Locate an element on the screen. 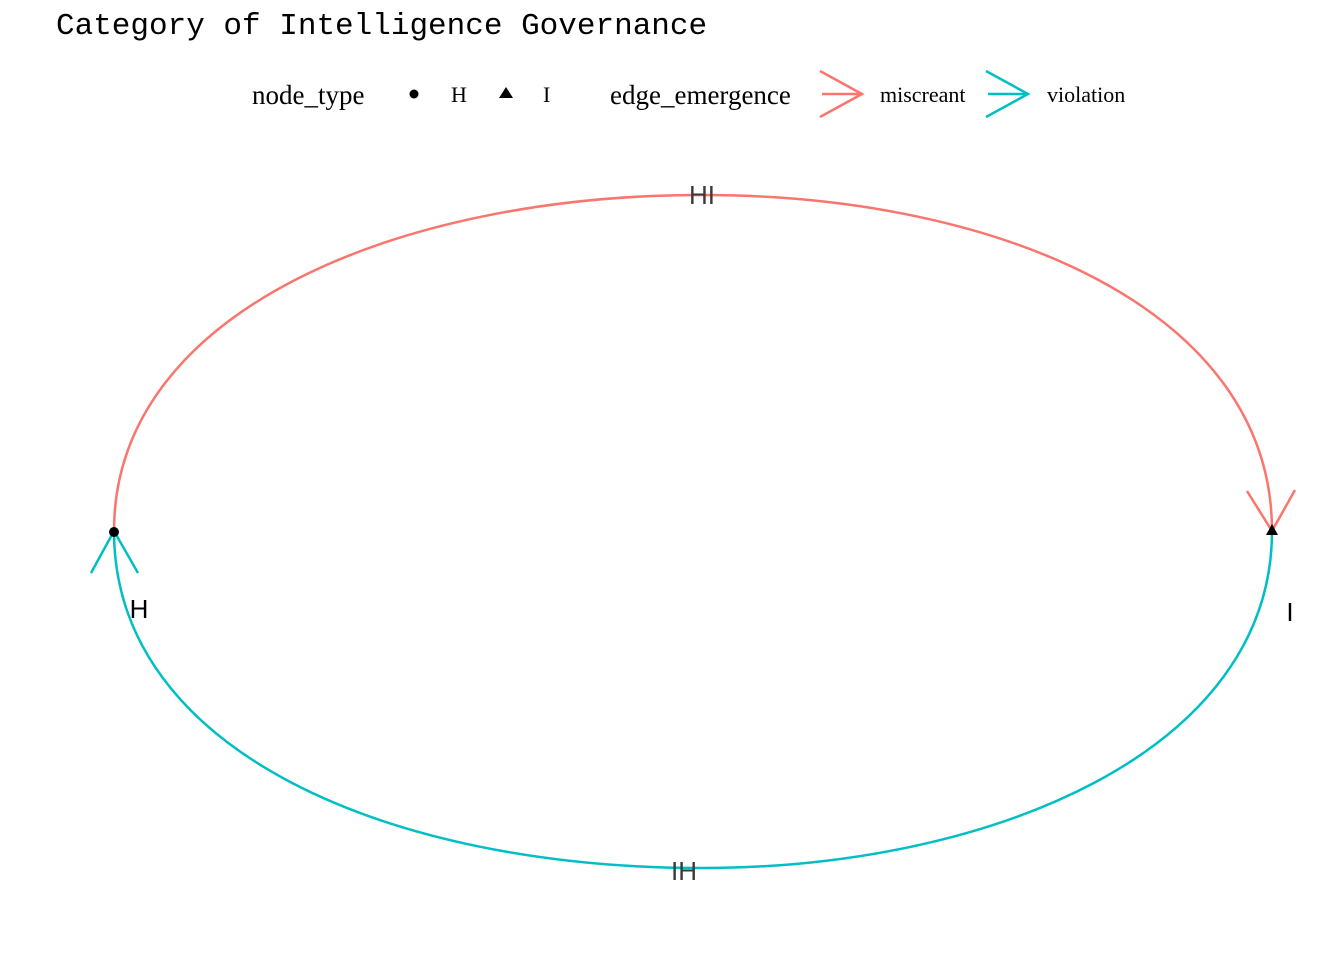 The height and width of the screenshot is (960, 1344). diagram-title: Category of Intelligence Governance is located at coordinates (381, 26).